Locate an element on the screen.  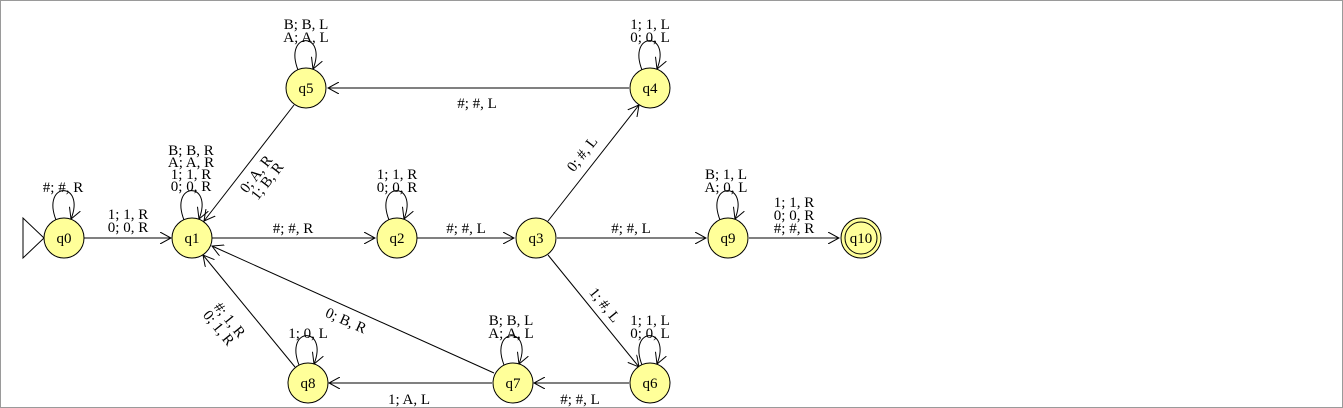
state-q4: q4 is located at coordinates (650, 88).